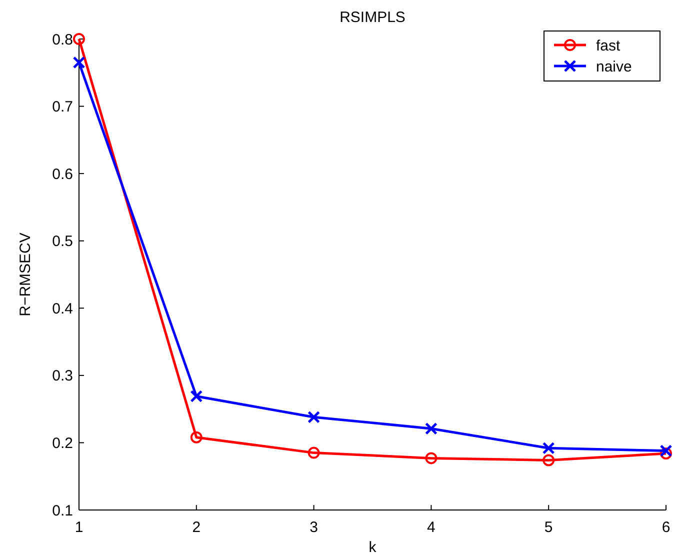 This screenshot has height=556, width=680. Describe the element at coordinates (62, 107) in the screenshot. I see `y-tick-label: 0.7` at that location.